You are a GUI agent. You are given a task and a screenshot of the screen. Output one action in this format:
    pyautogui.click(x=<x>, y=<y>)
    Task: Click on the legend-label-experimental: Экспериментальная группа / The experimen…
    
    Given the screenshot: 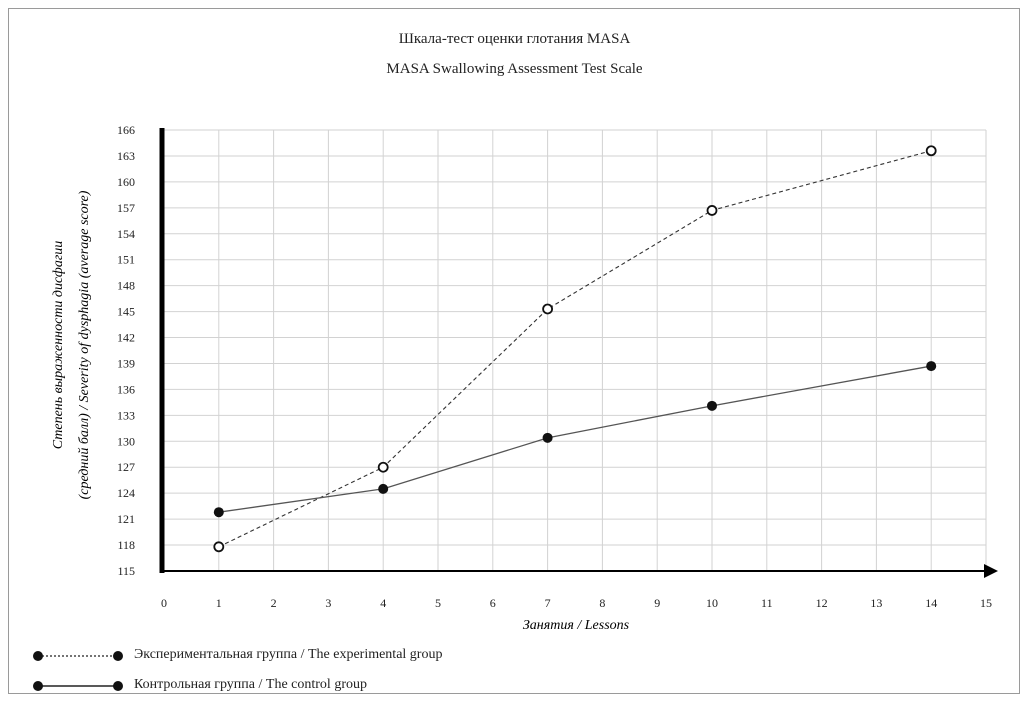 What is the action you would take?
    pyautogui.click(x=288, y=654)
    